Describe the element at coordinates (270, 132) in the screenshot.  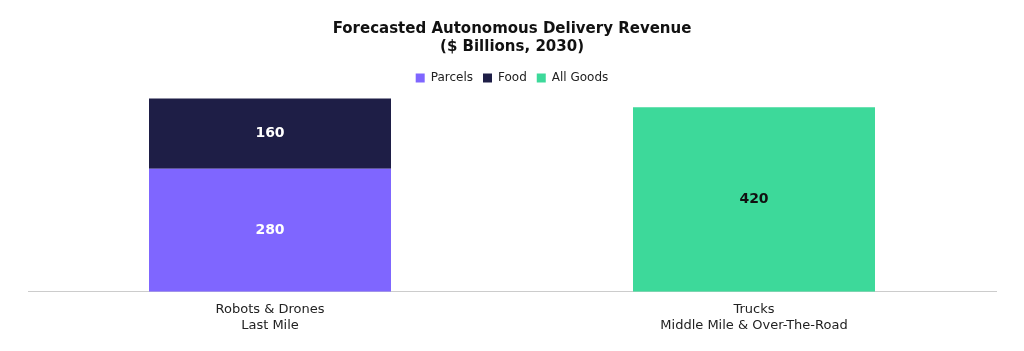
I see `data-label: 160` at that location.